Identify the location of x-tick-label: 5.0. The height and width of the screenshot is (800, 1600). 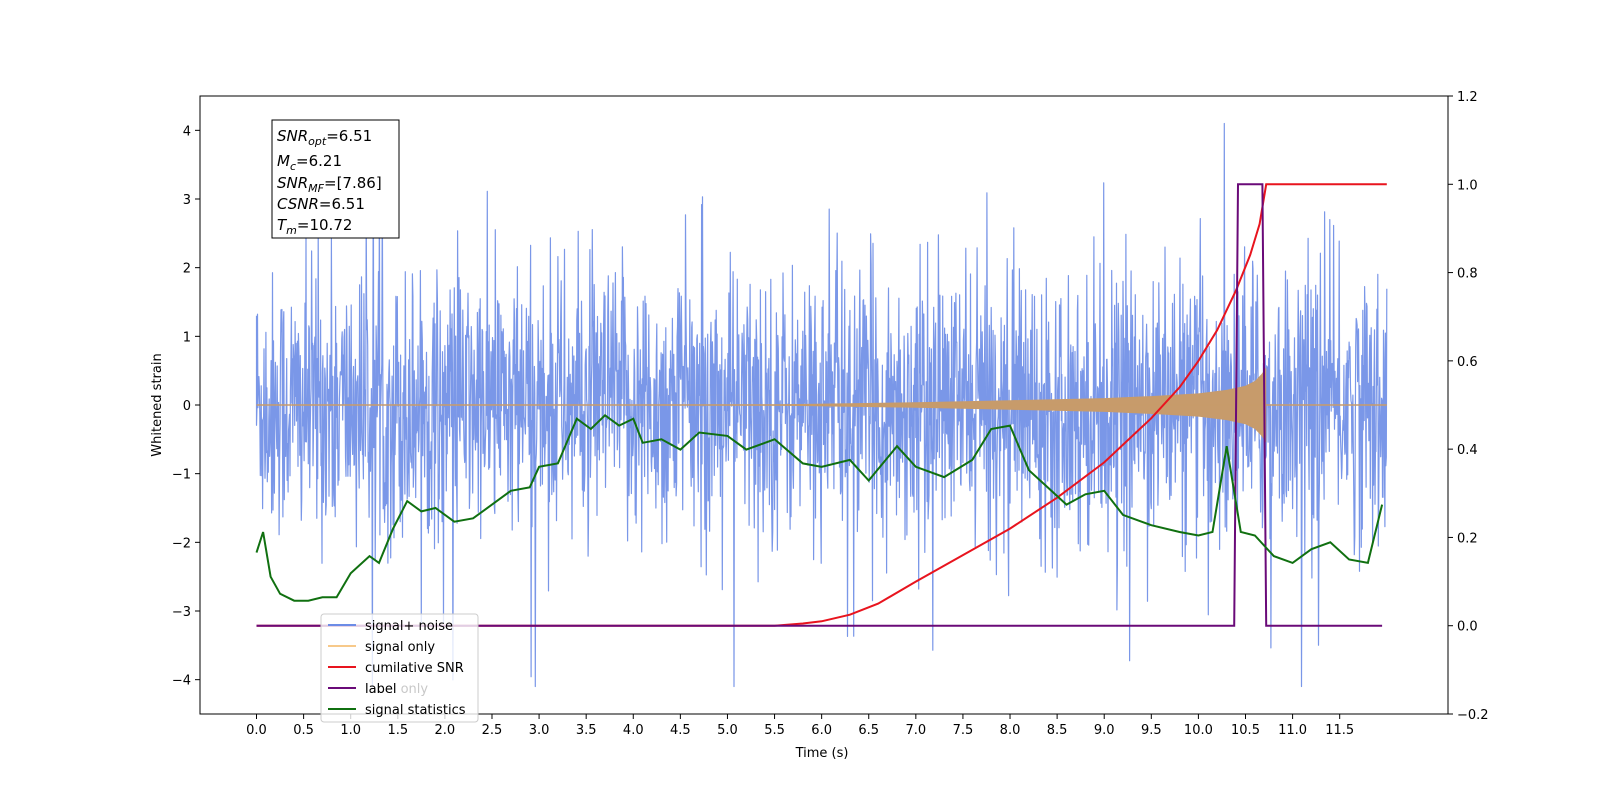
(727, 730).